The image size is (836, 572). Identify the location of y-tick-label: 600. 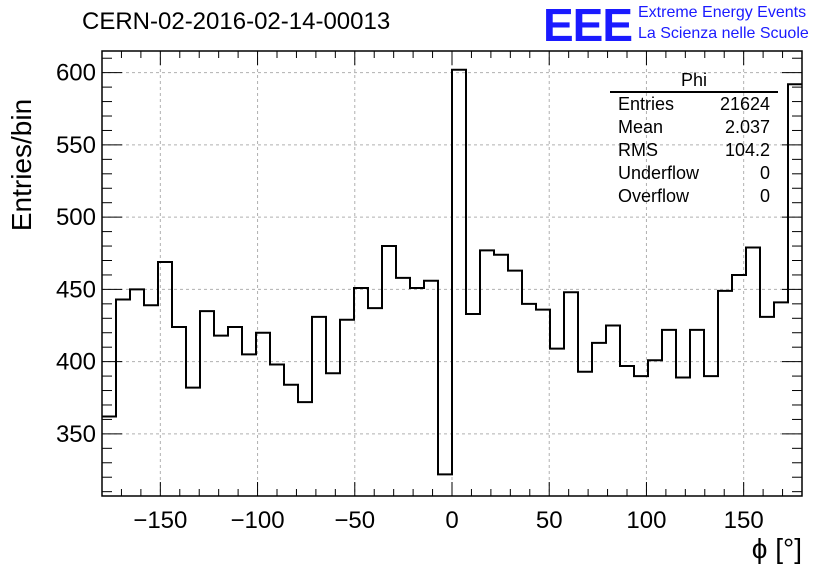
(76, 73).